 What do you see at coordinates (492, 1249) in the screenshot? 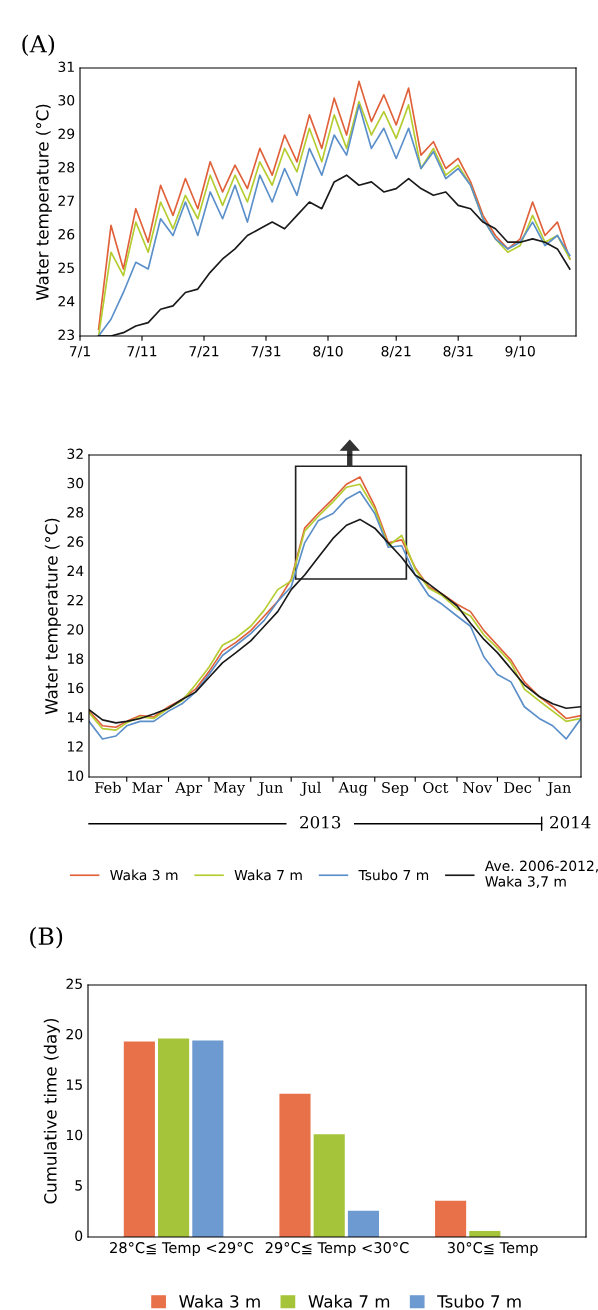
I see `x-tick-label: 30°C≦ Temp` at bounding box center [492, 1249].